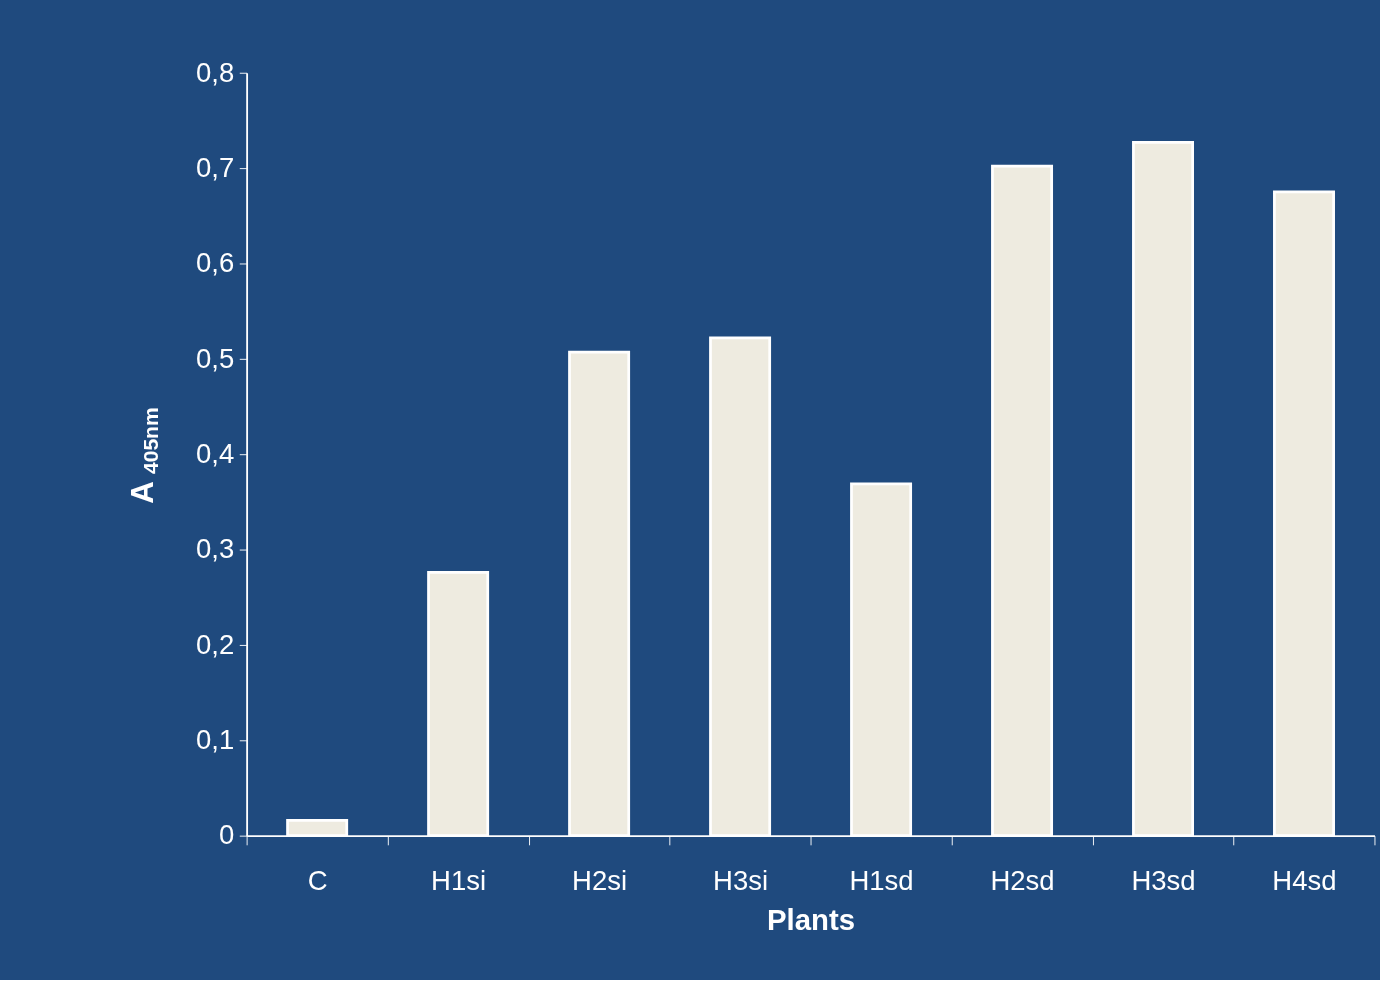 Image resolution: width=1380 pixels, height=990 pixels. Describe the element at coordinates (317, 881) in the screenshot. I see `x-tick-label: C` at that location.